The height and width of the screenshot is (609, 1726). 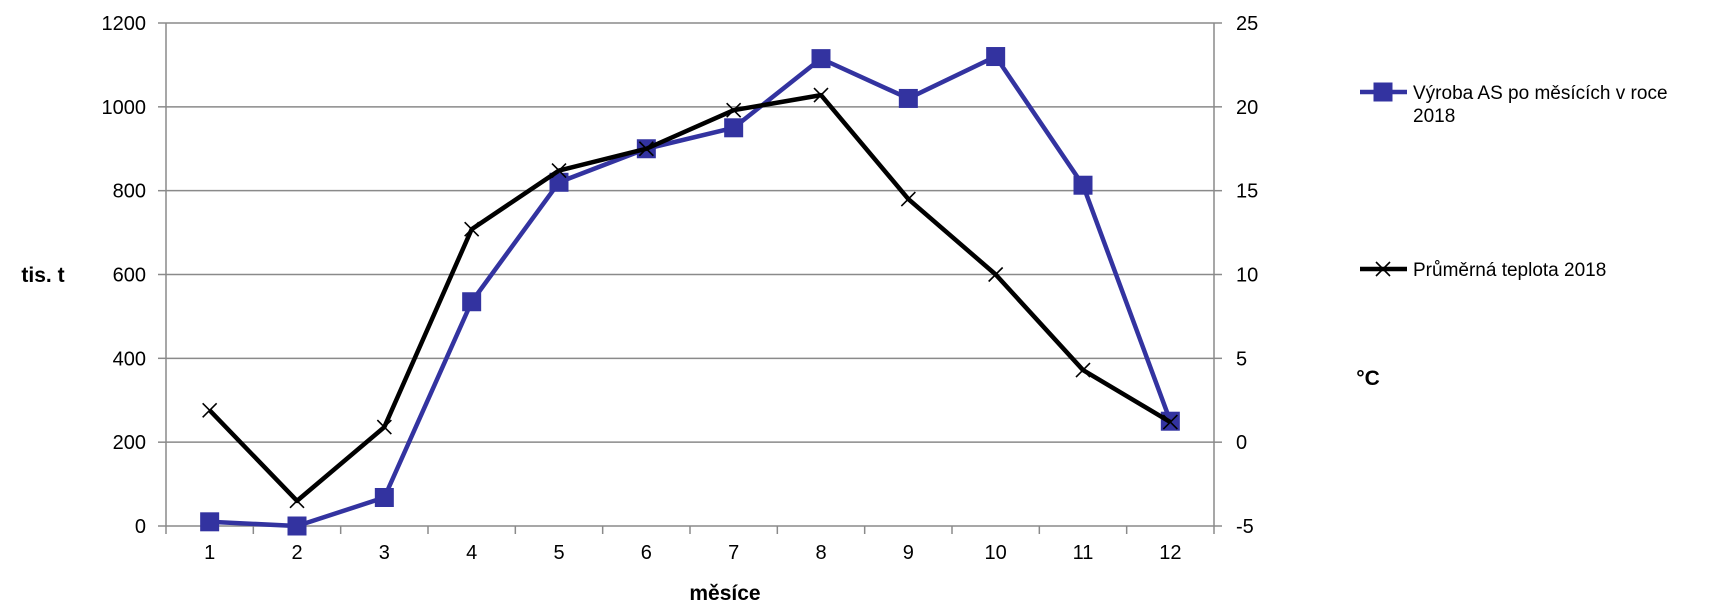 What do you see at coordinates (1247, 108) in the screenshot?
I see `right-tick-label: 20` at bounding box center [1247, 108].